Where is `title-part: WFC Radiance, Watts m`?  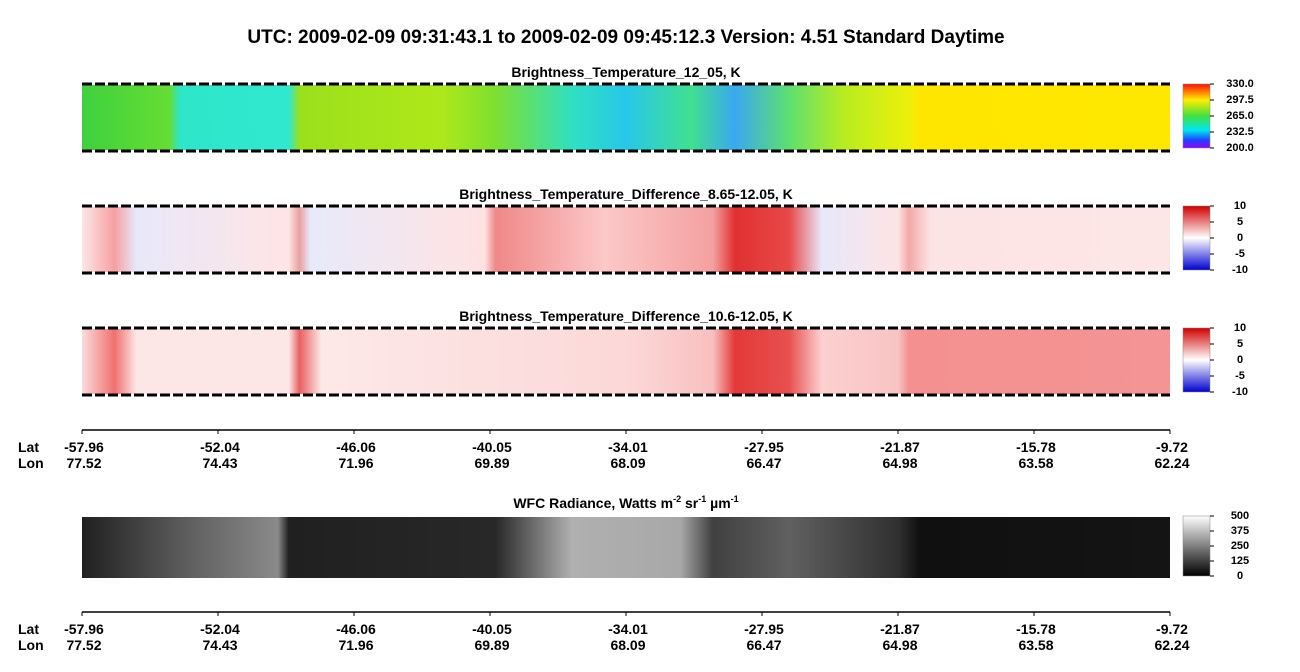
title-part: WFC Radiance, Watts m is located at coordinates (593, 503).